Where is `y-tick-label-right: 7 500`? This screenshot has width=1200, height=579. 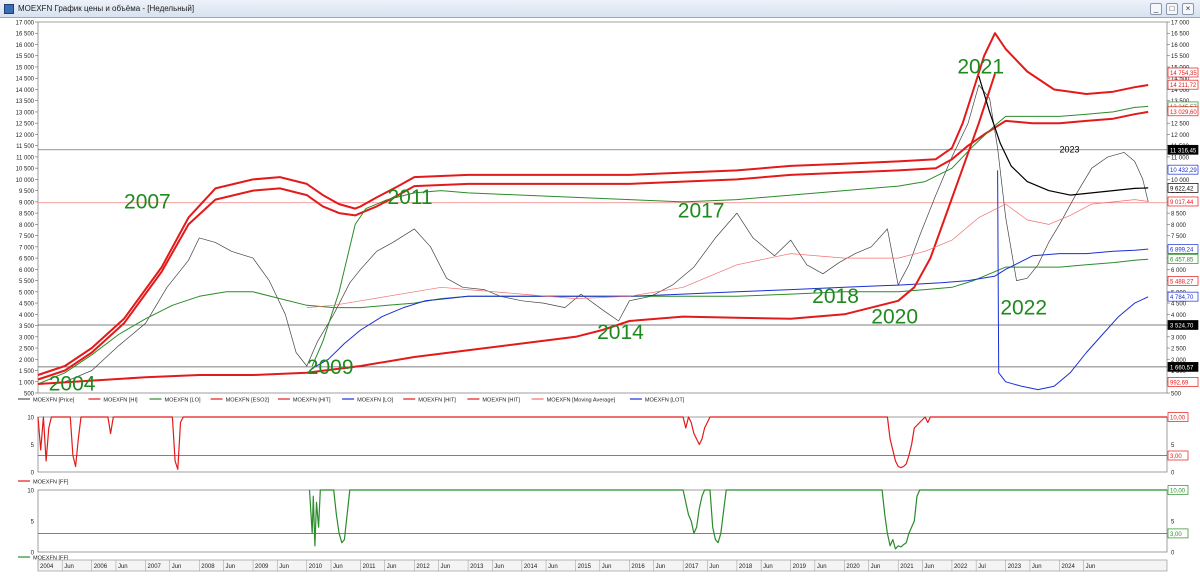
y-tick-label-right: 7 500 is located at coordinates (1179, 237).